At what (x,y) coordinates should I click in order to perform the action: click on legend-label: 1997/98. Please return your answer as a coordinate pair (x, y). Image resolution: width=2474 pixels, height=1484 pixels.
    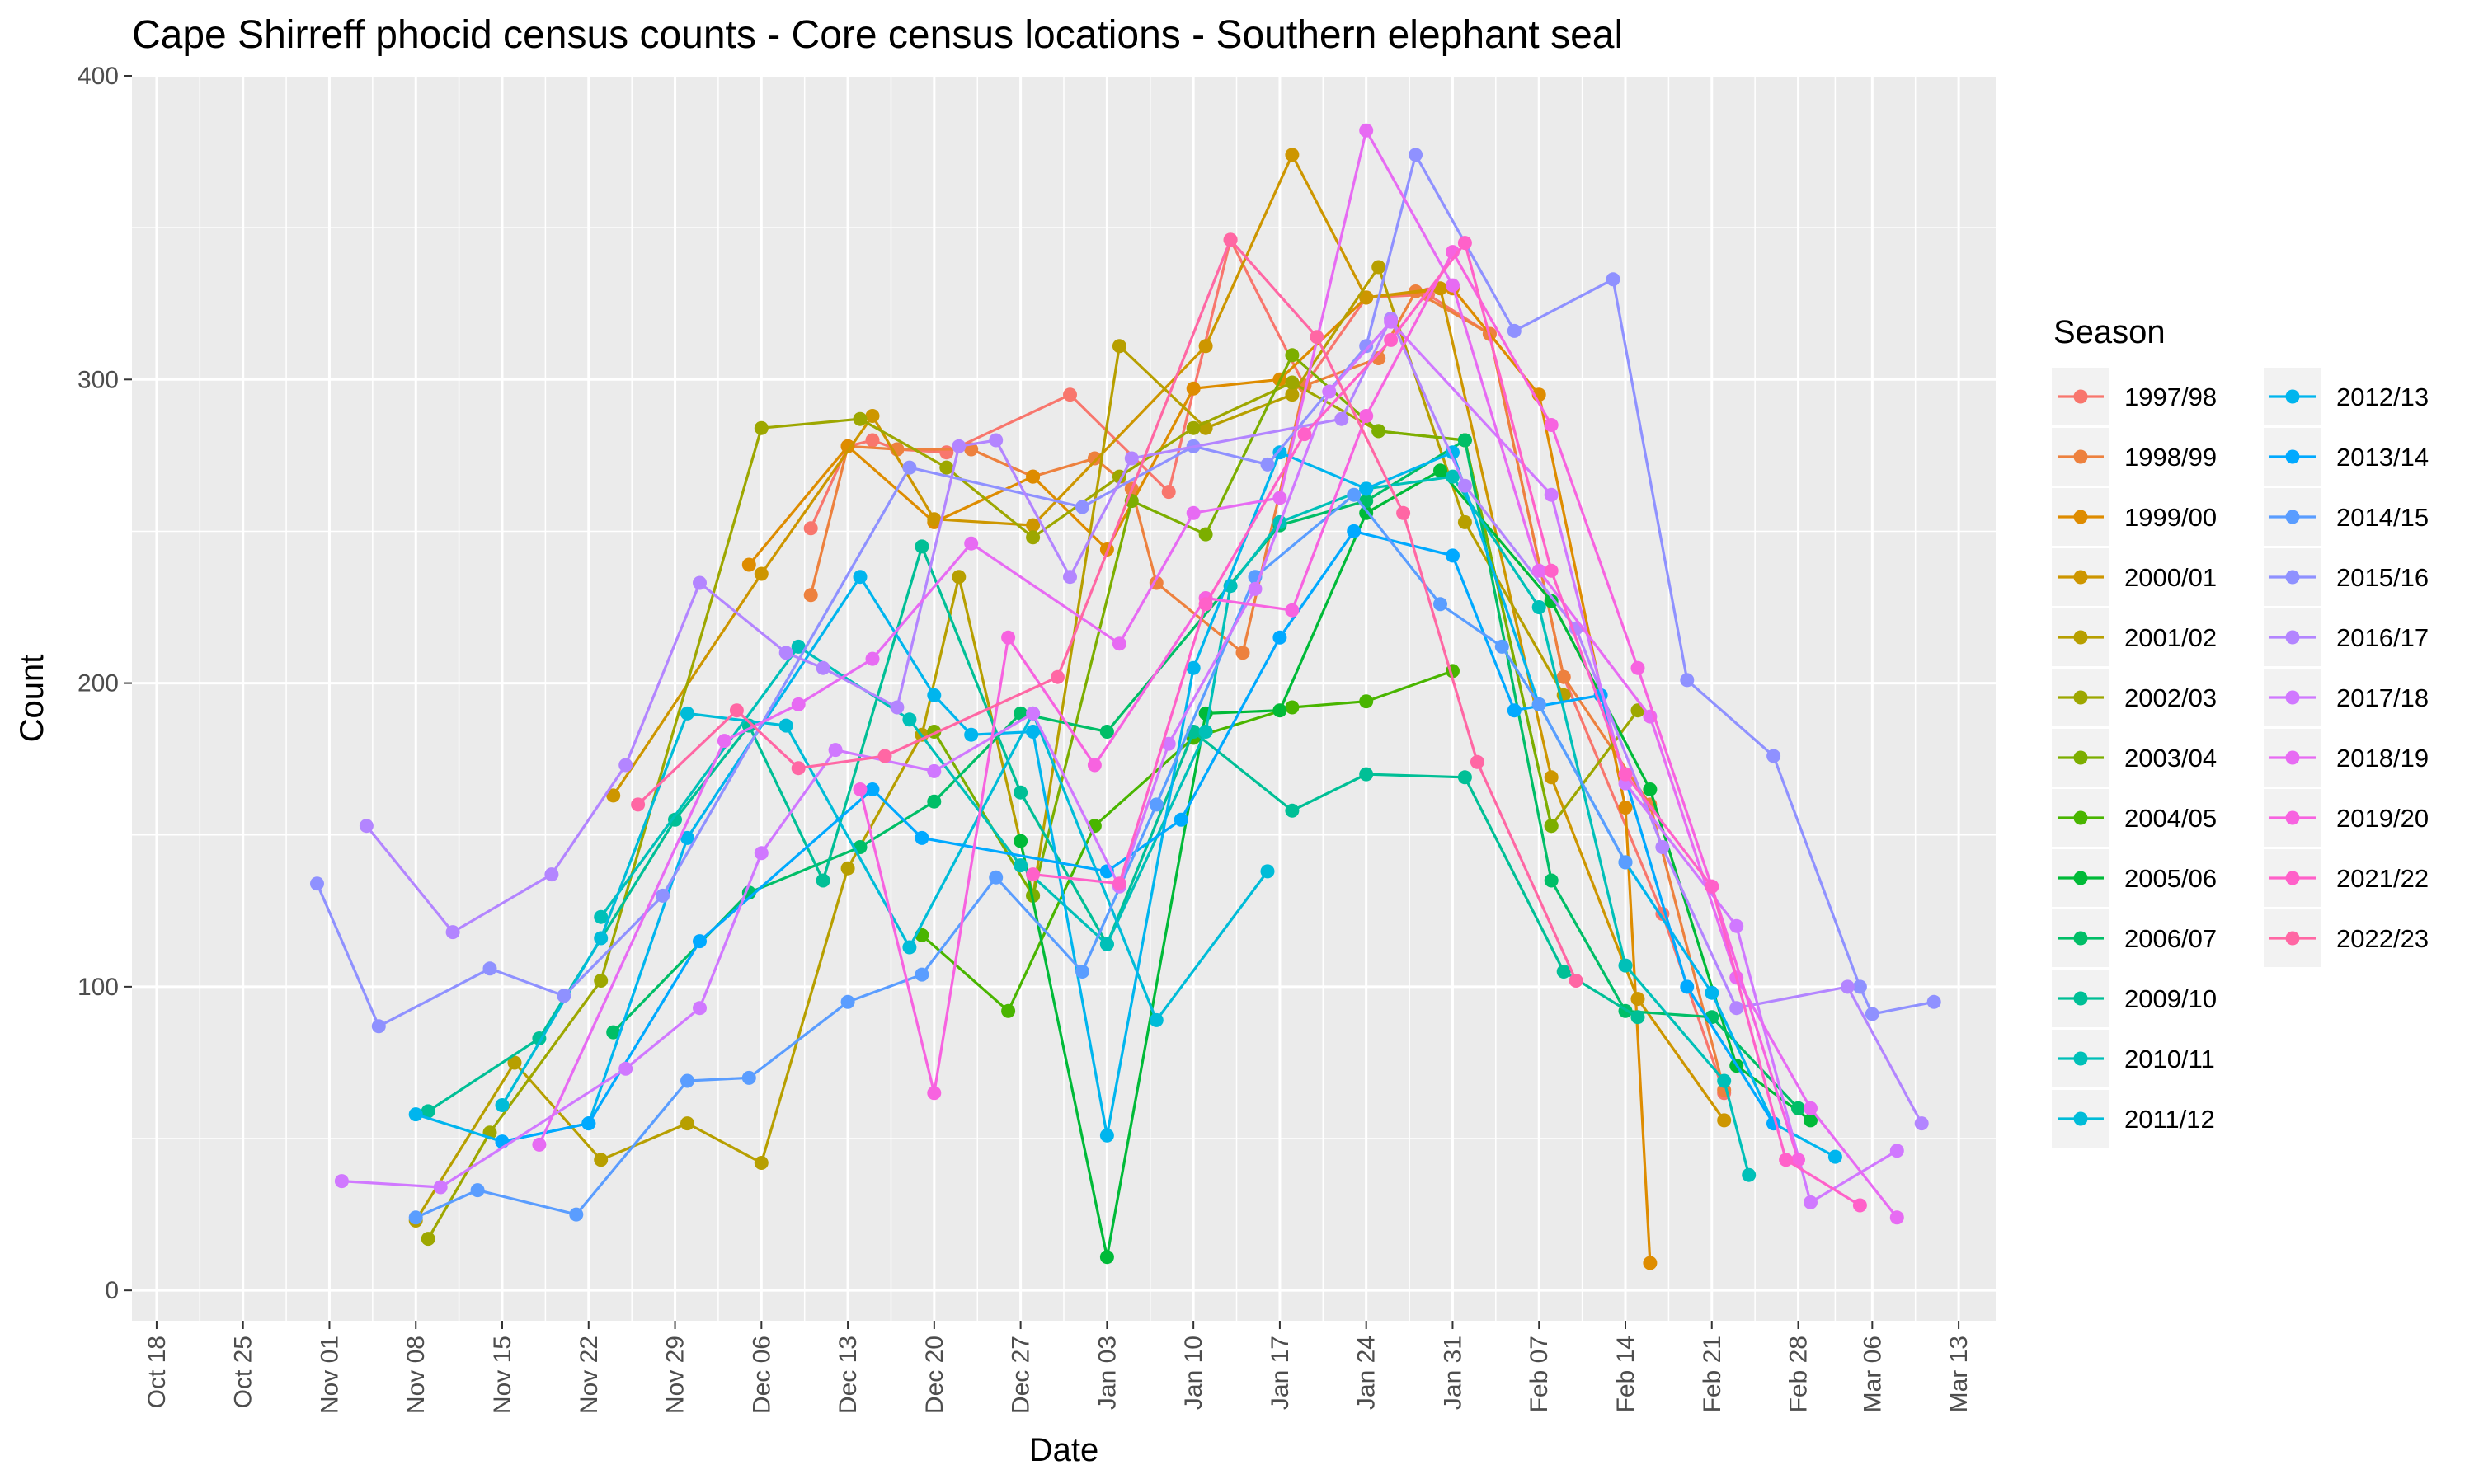
    Looking at the image, I should click on (2170, 397).